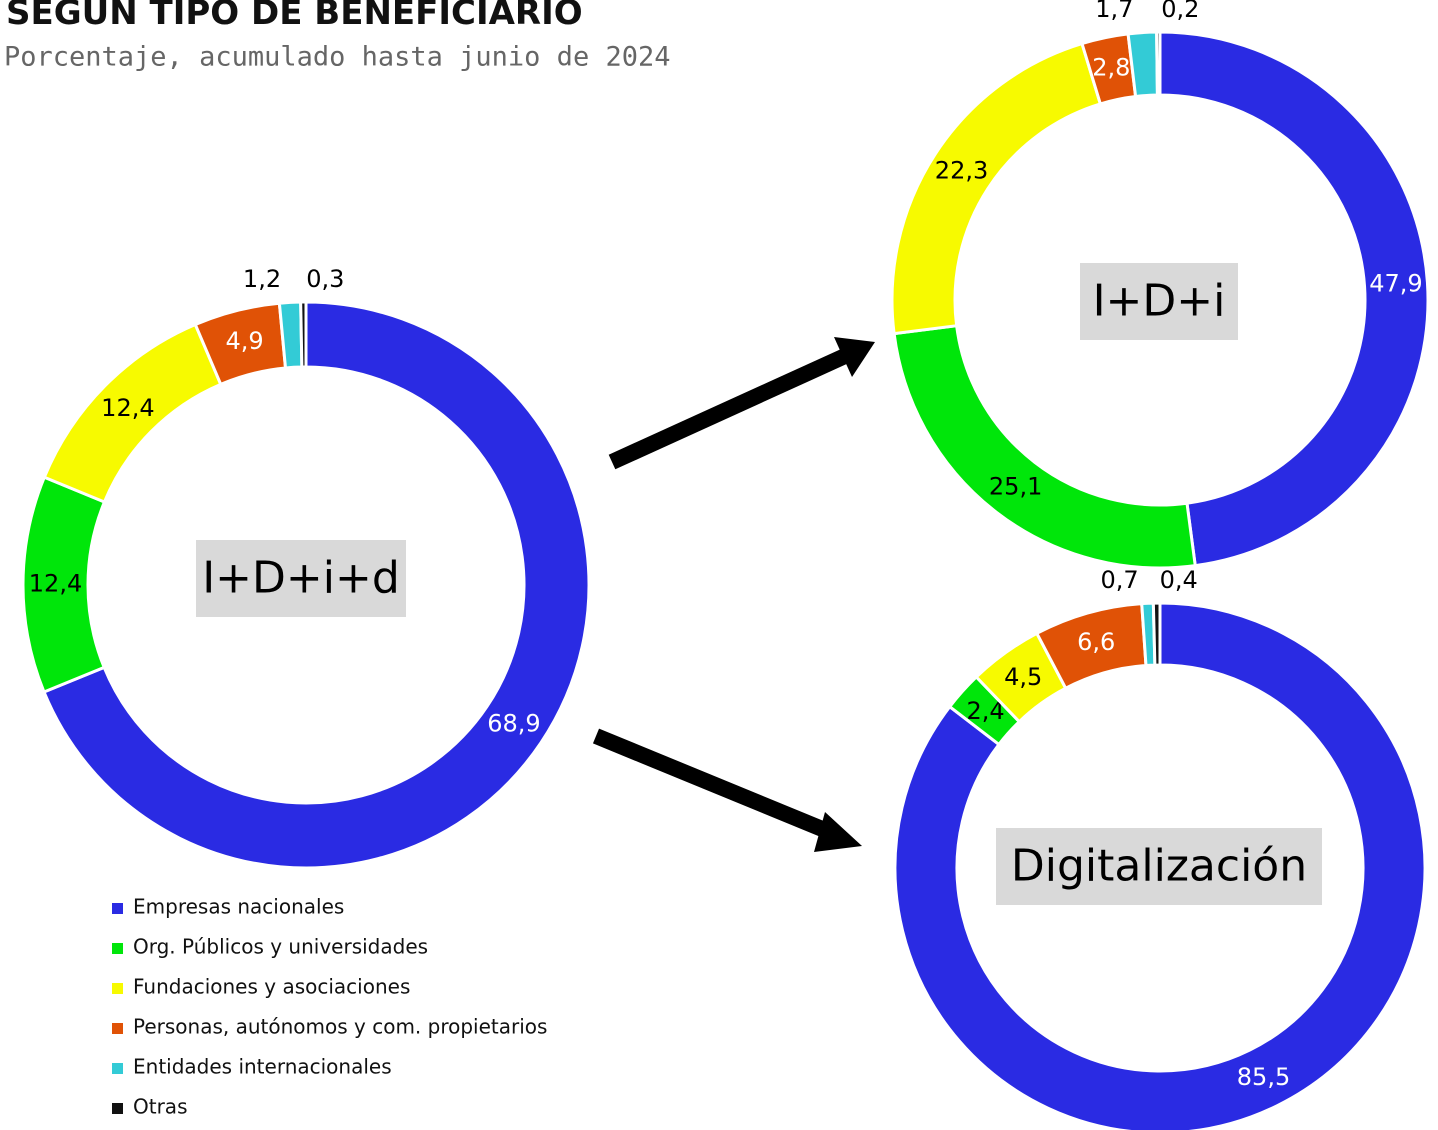 The width and height of the screenshot is (1438, 1130). I want to click on data-label: 4,9, so click(244, 341).